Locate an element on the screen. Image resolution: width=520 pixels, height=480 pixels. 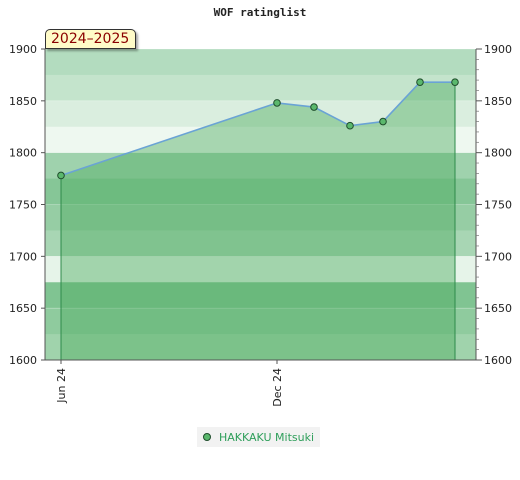
y-tick-label-left: 1800 is located at coordinates (23, 153).